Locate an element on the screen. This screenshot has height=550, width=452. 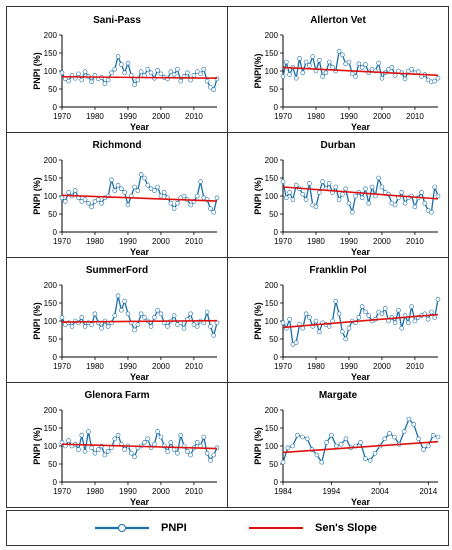
x-tick-label: 2014 is located at coordinates (428, 491).